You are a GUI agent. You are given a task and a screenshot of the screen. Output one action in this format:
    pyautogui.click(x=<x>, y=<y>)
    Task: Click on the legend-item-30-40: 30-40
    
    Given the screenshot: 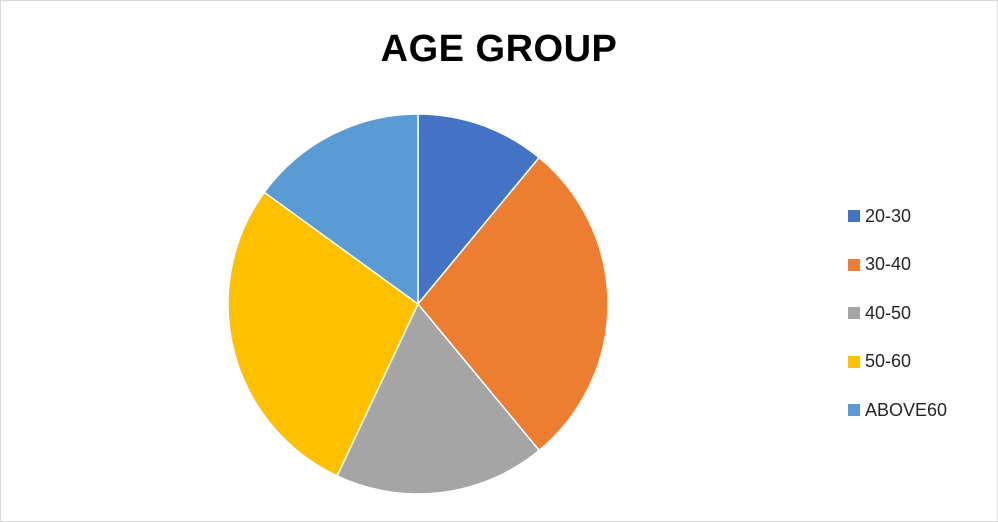 What is the action you would take?
    pyautogui.click(x=918, y=265)
    